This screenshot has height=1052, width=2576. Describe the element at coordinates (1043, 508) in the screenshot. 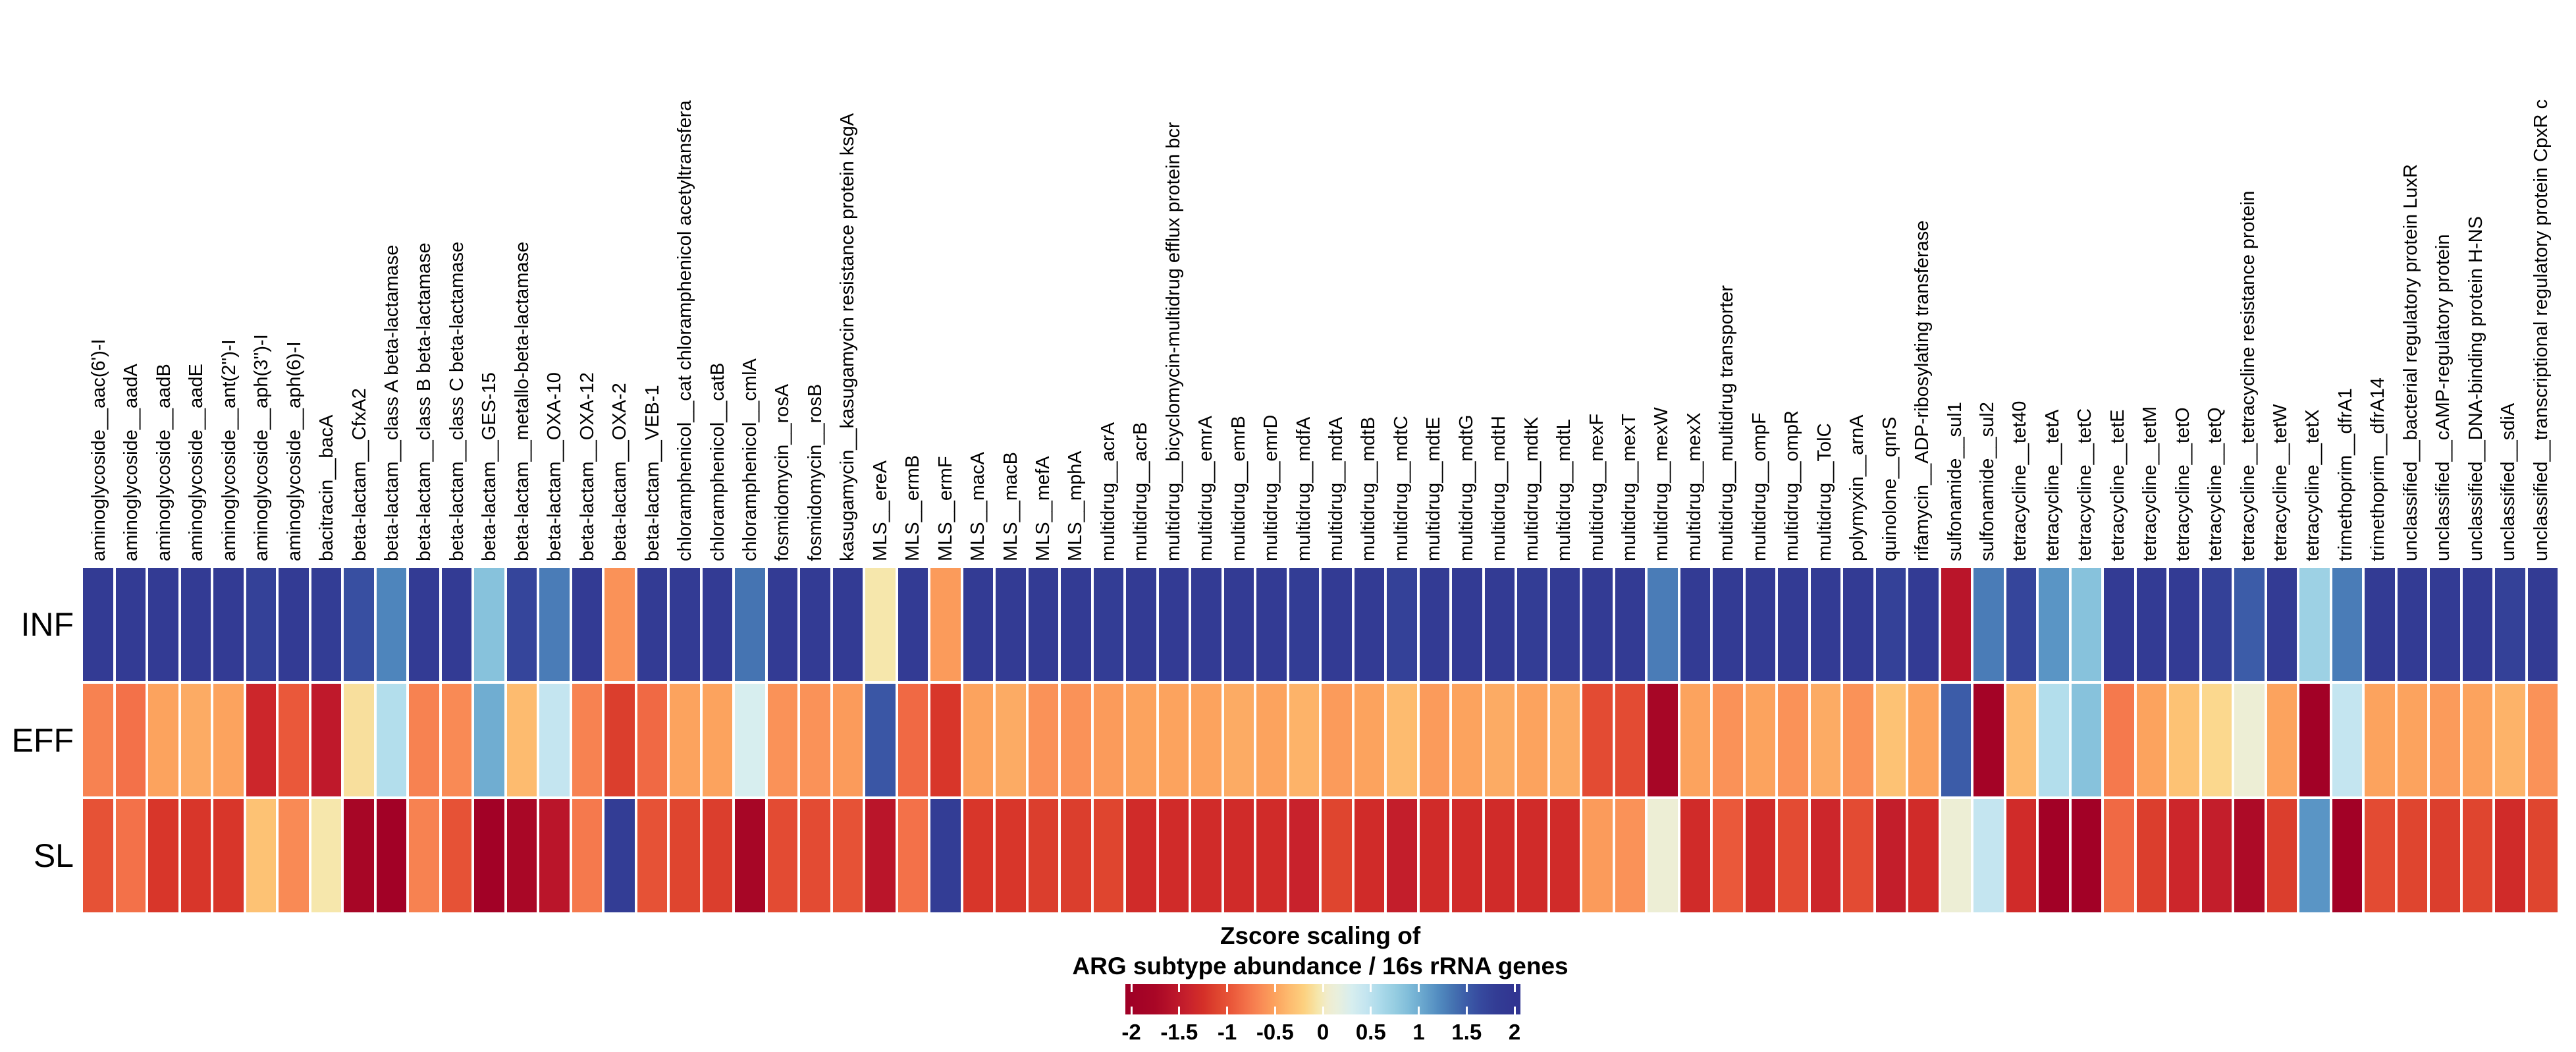

I see `column-label: MLS__mefA` at that location.